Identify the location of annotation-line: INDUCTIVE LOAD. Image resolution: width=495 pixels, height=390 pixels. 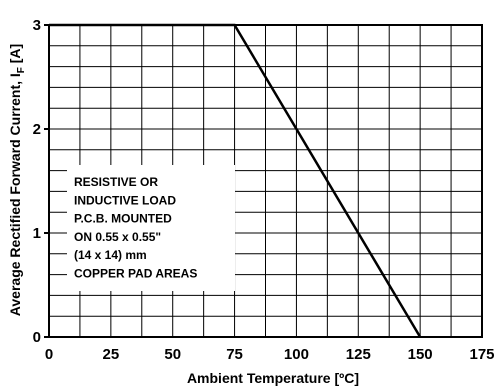
(125, 200).